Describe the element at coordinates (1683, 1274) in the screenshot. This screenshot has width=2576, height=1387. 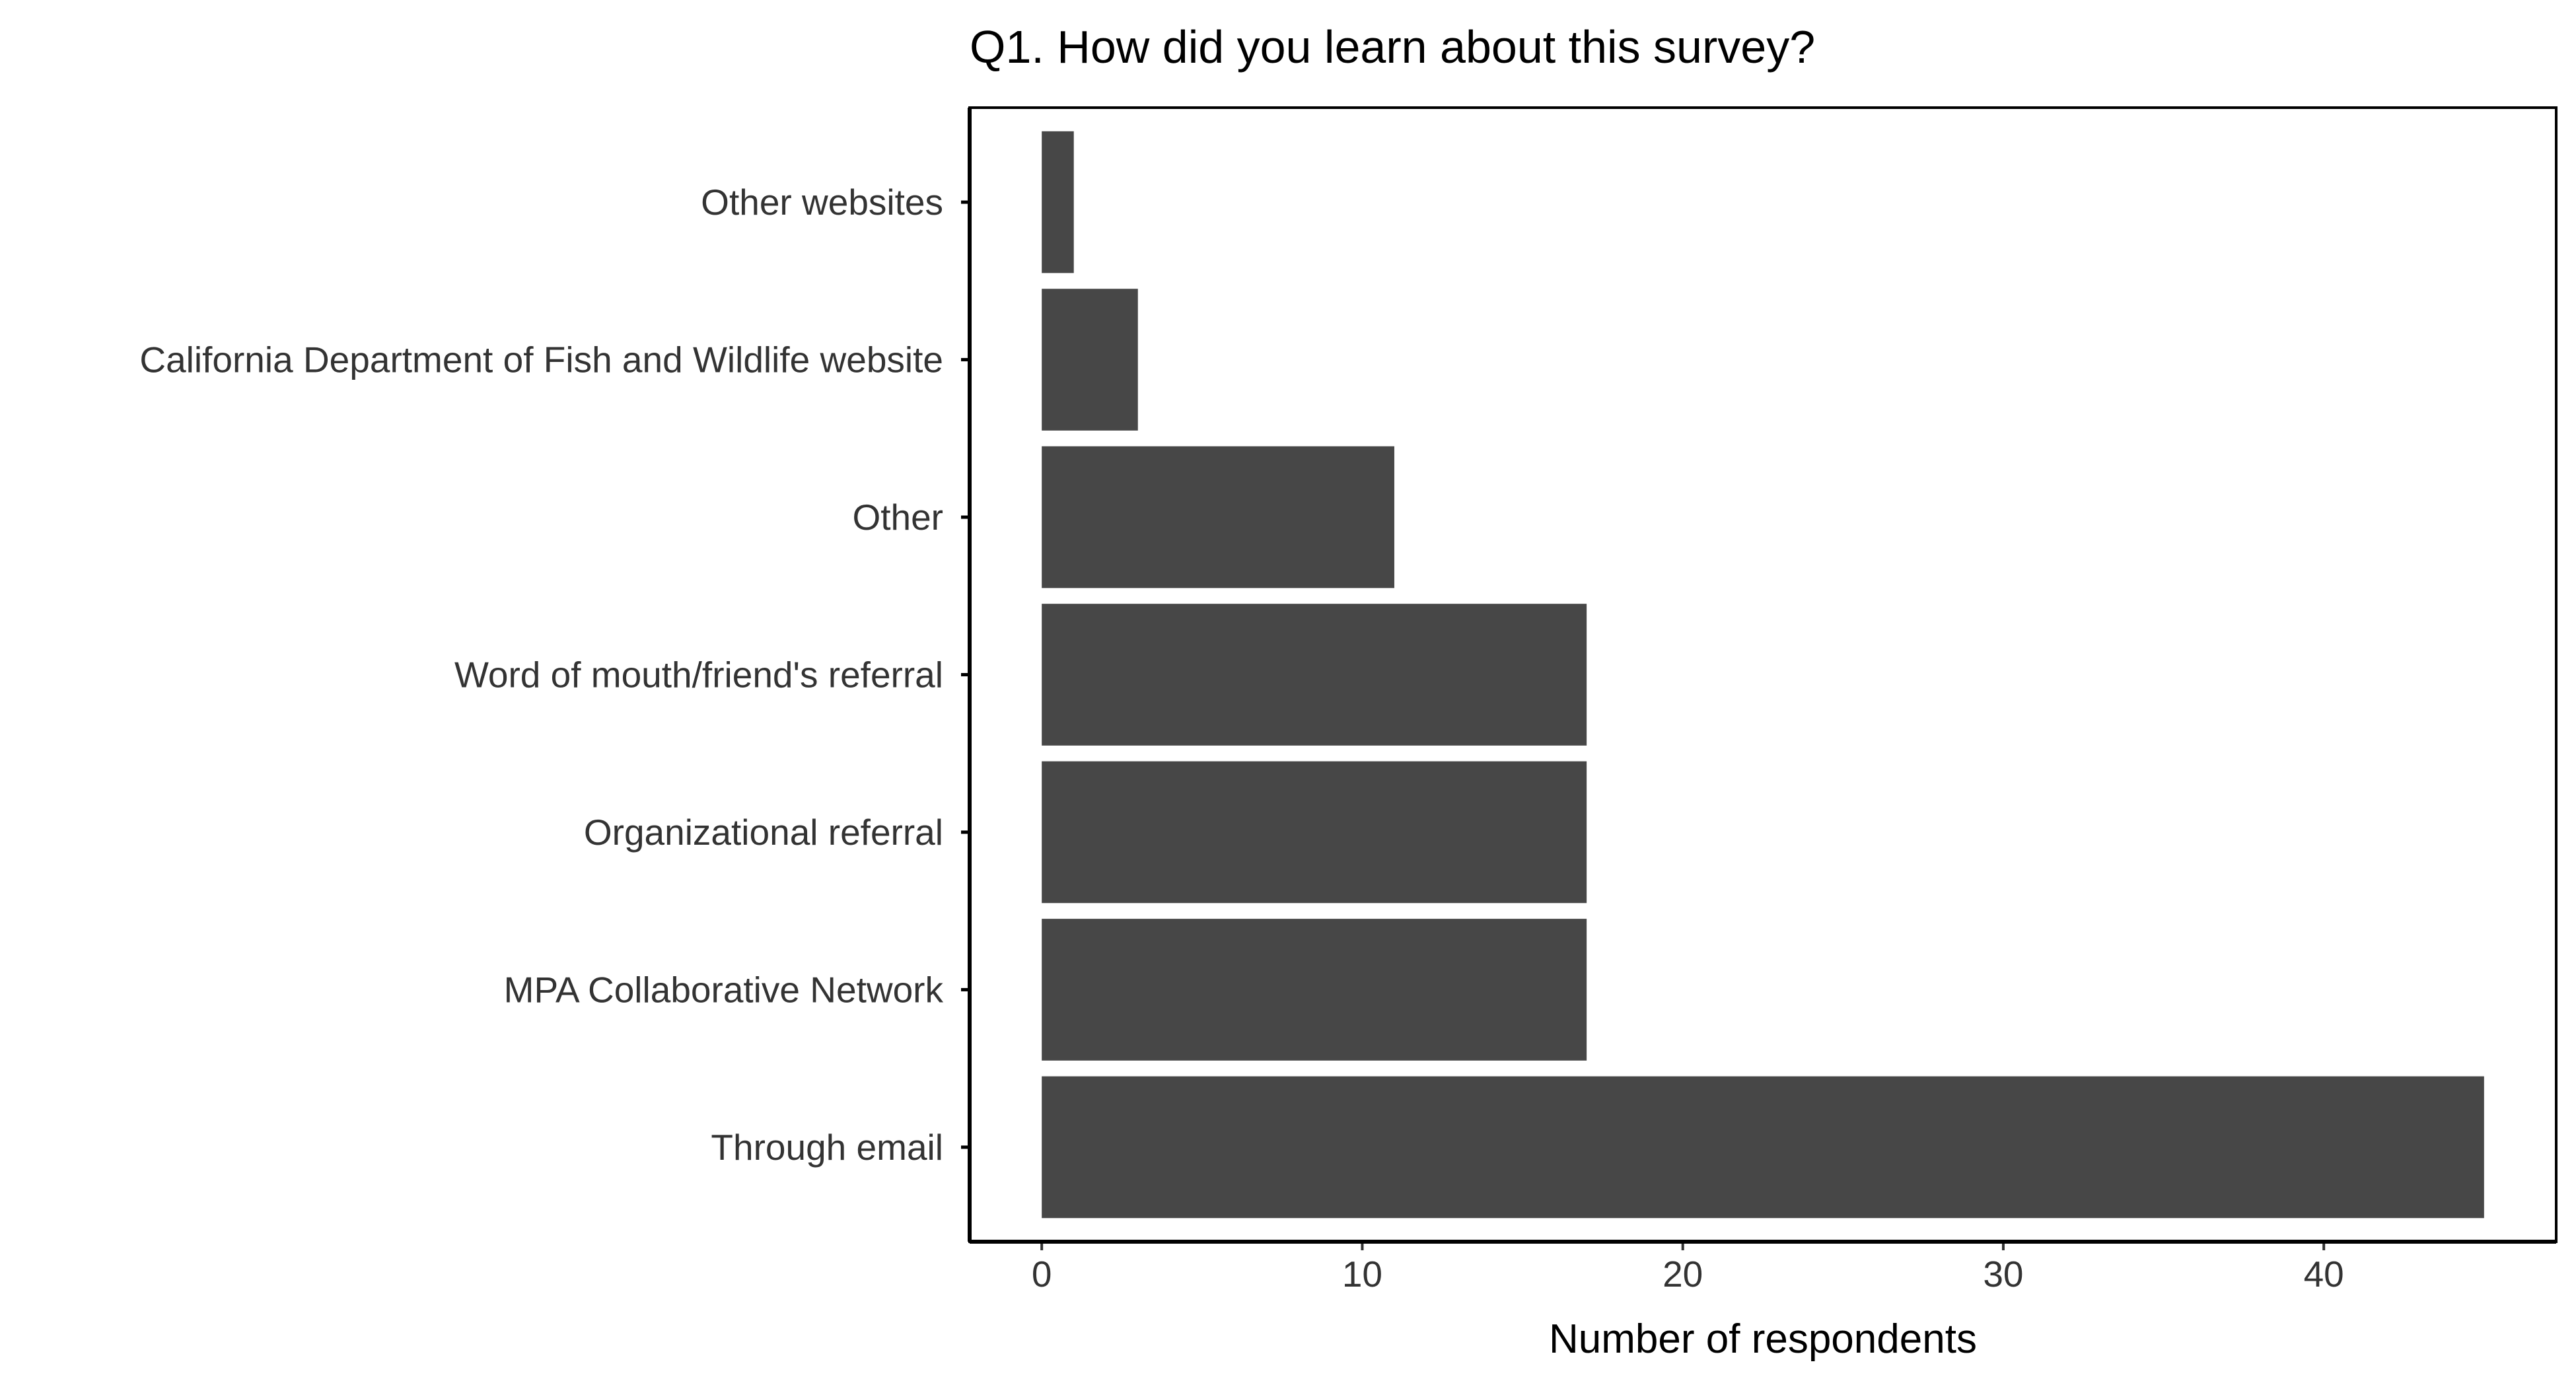
I see `x-tick-label: 20` at that location.